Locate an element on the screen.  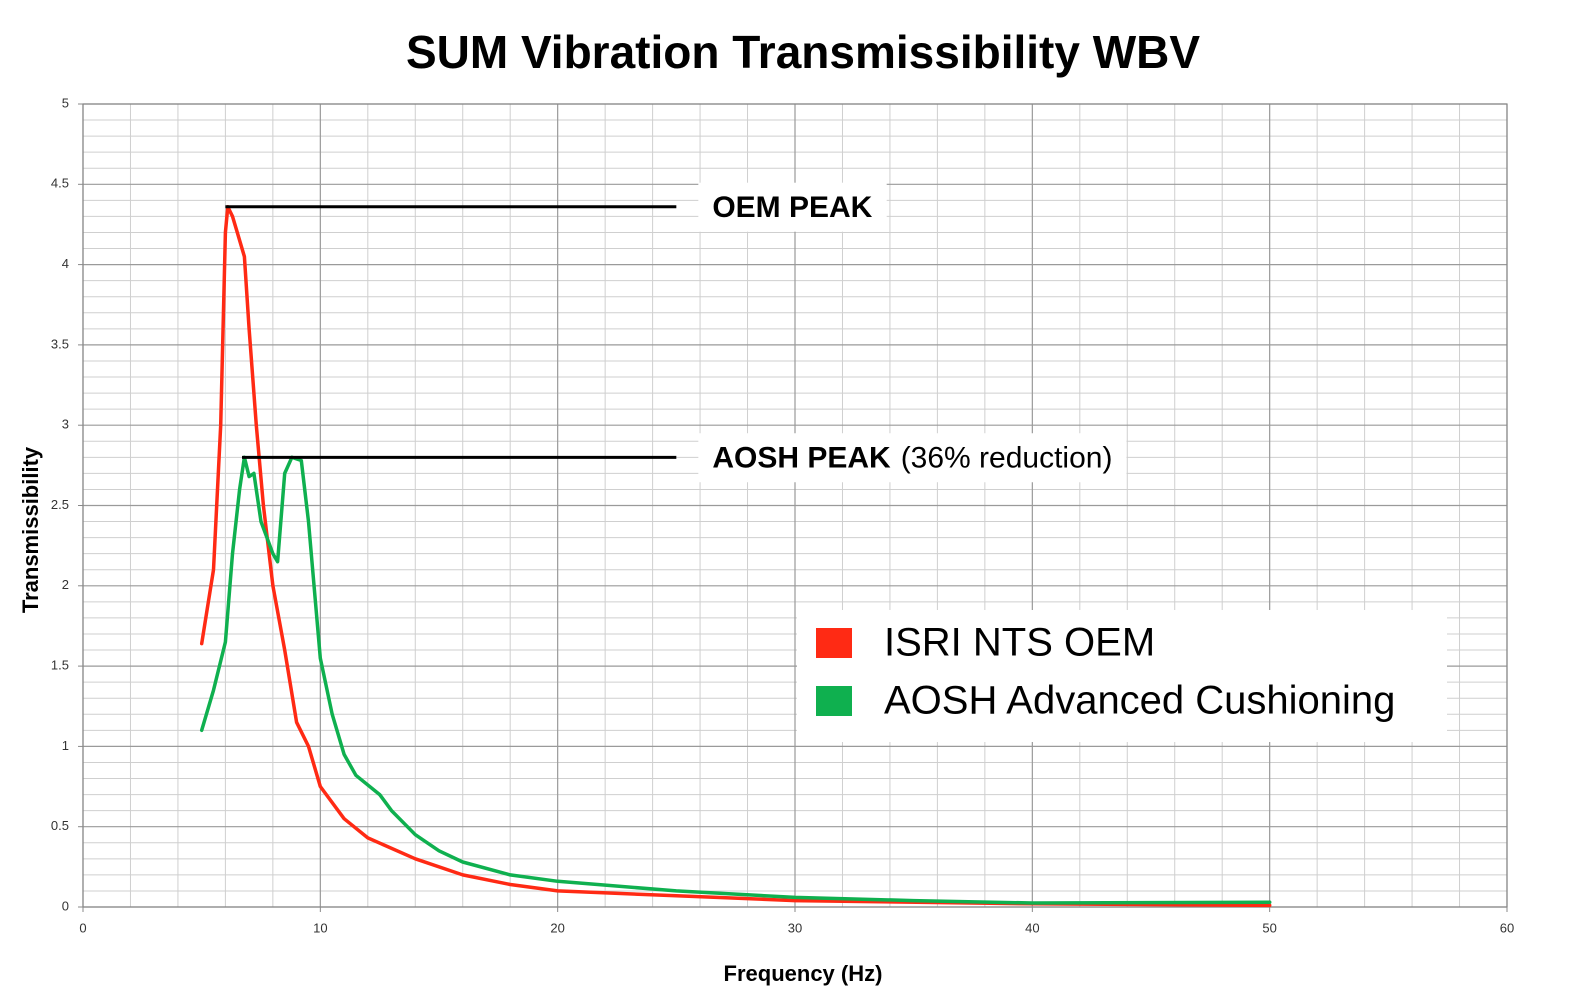
x-tick-label: 0 is located at coordinates (82, 927).